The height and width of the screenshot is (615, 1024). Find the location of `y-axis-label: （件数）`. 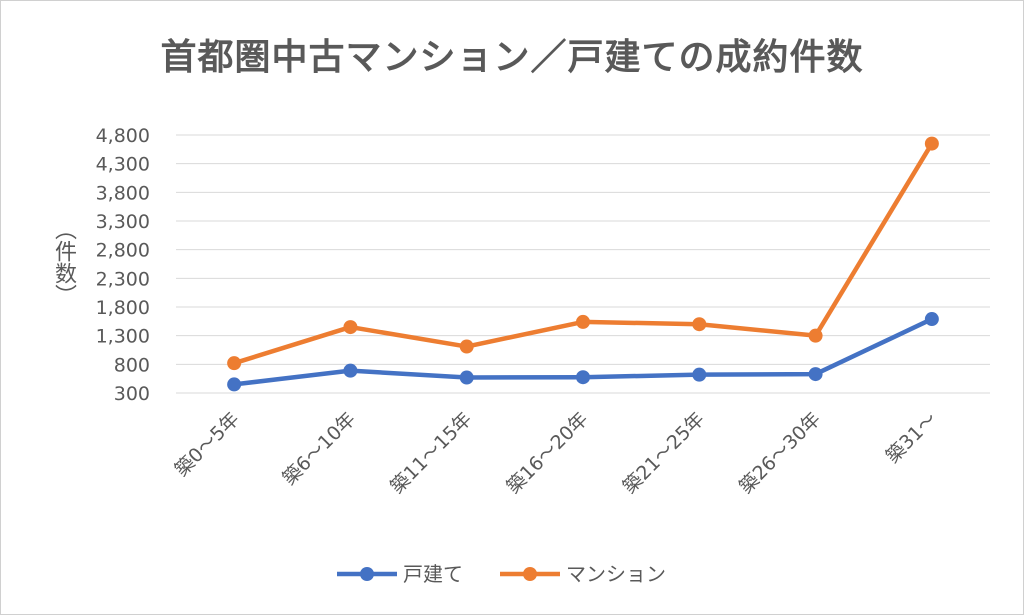

y-axis-label: （件数） is located at coordinates (63, 266).